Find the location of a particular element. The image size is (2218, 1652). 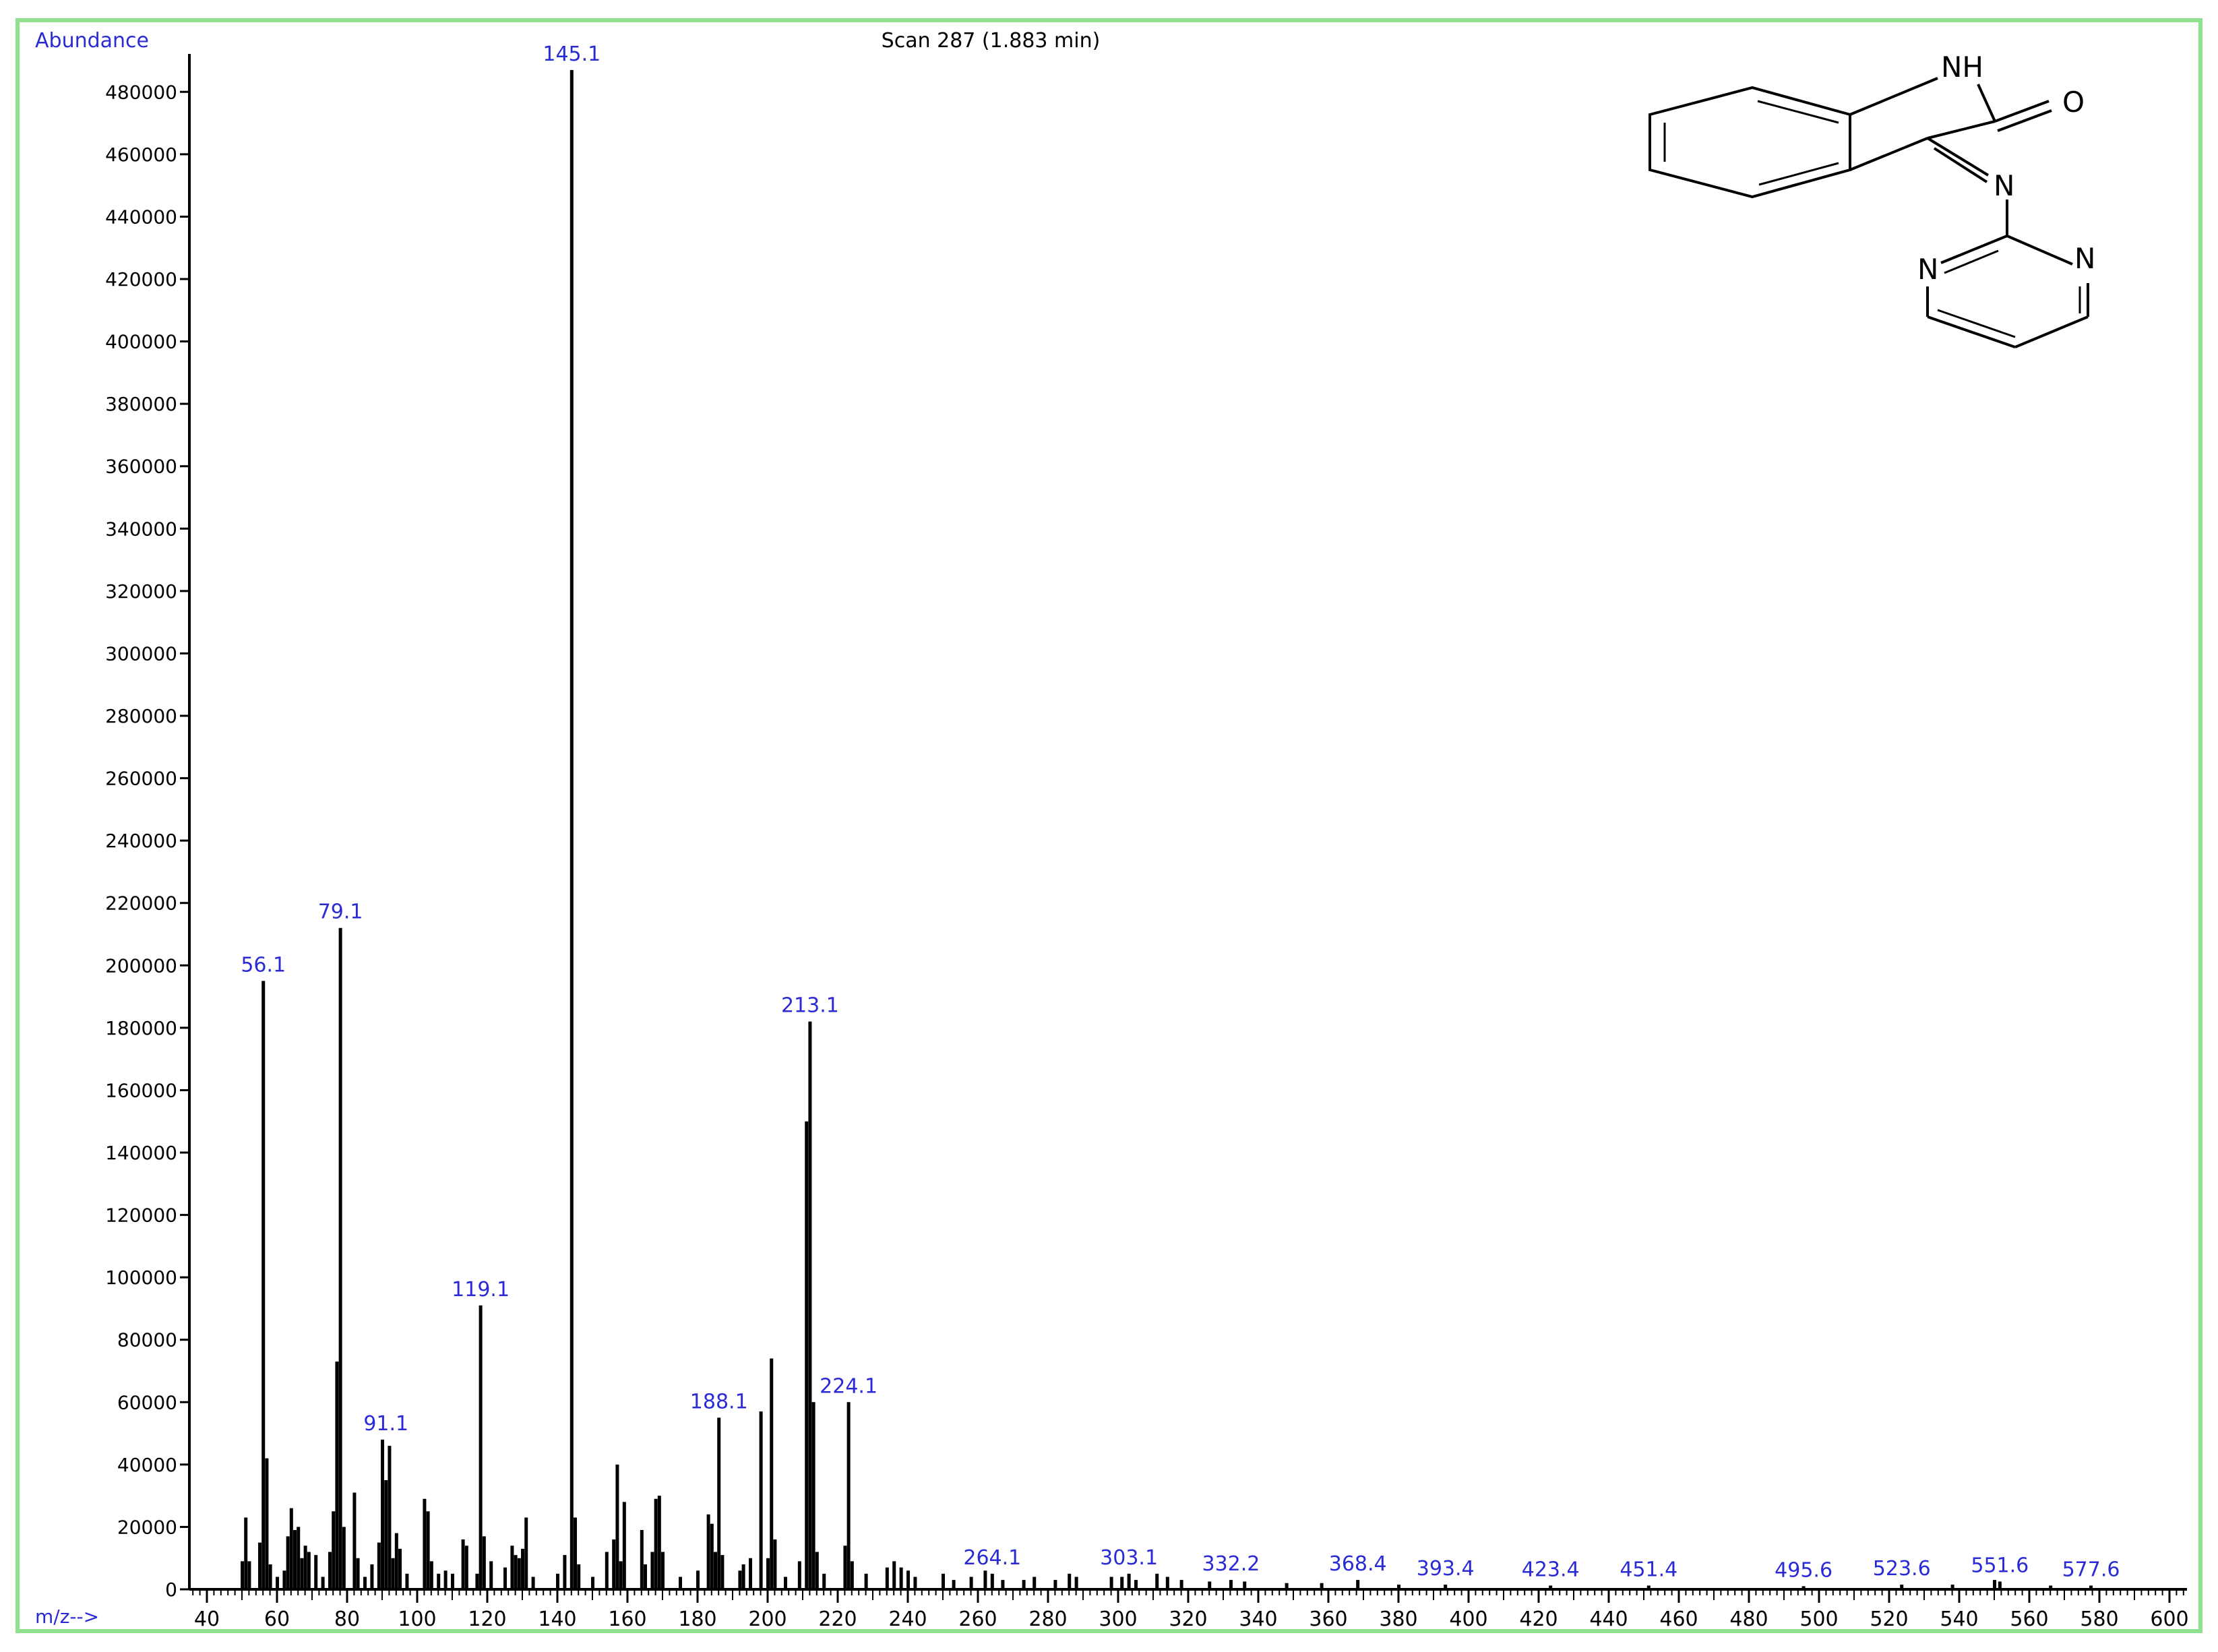

peak-label: 368.4 is located at coordinates (1358, 1564).